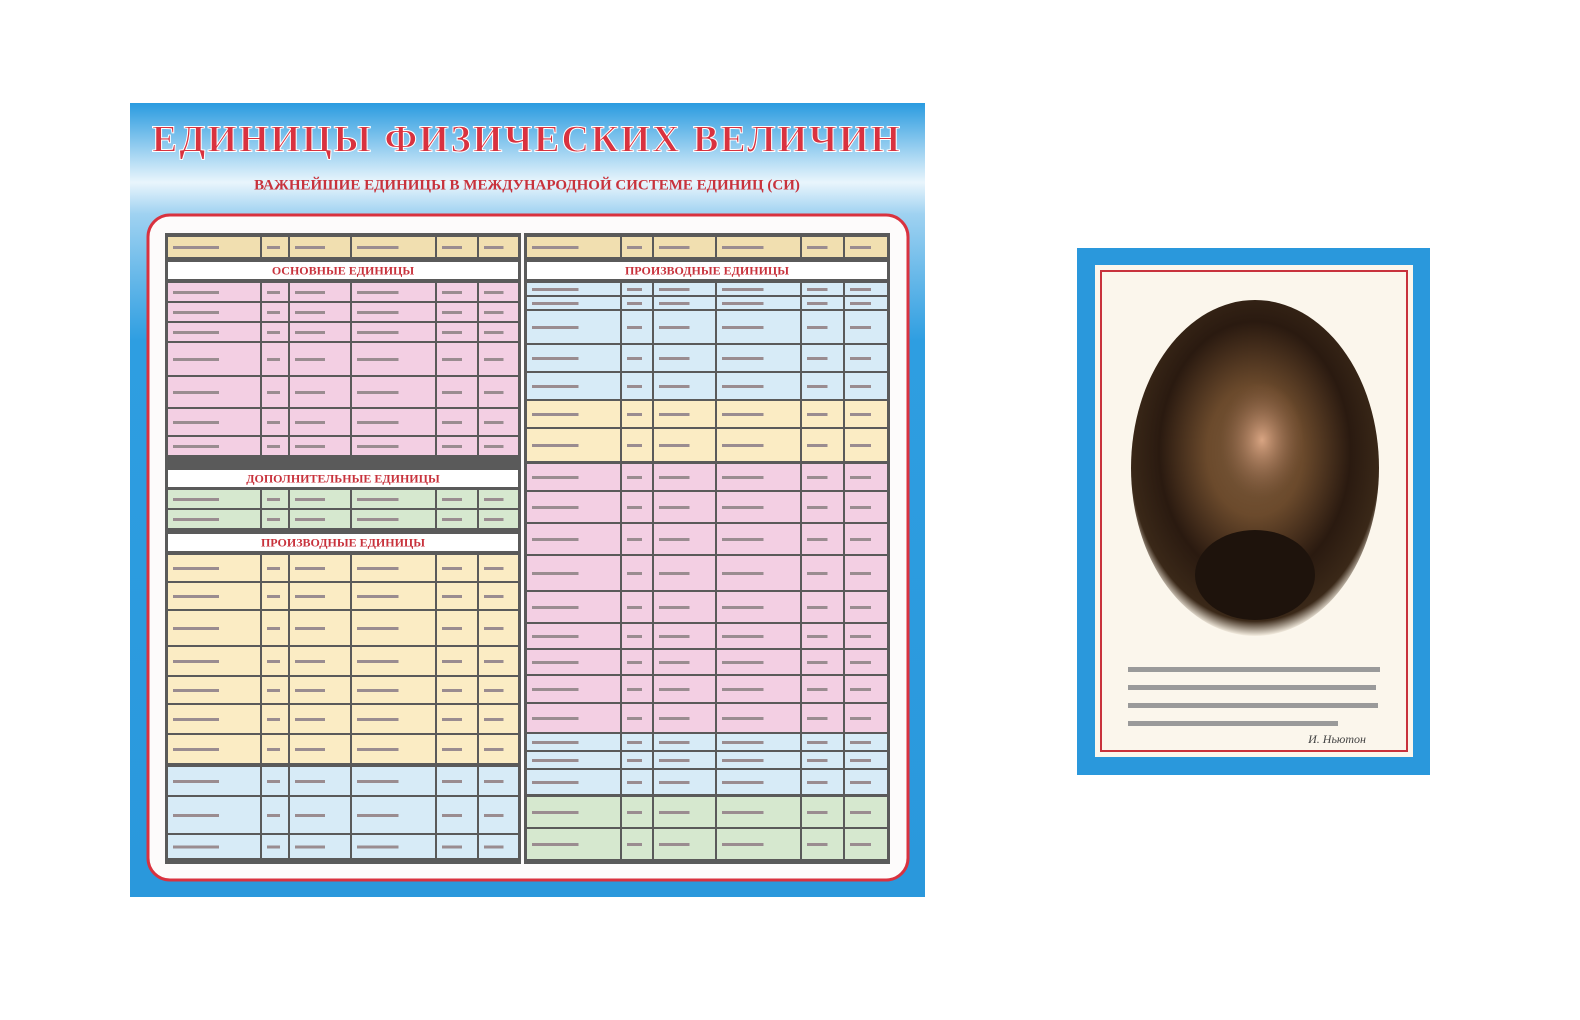 The width and height of the screenshot is (1580, 1020). What do you see at coordinates (1253, 511) in the screenshot?
I see `portrait-poster: И. Ньютон` at bounding box center [1253, 511].